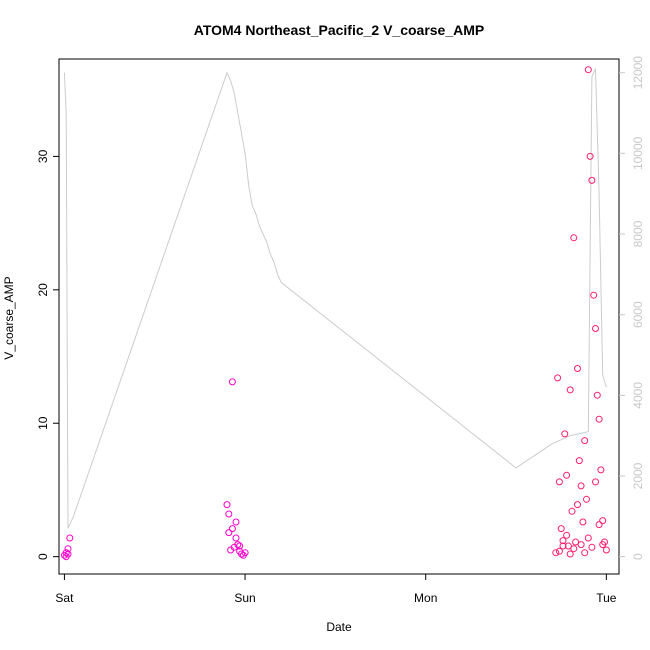 Image resolution: width=650 pixels, height=650 pixels. What do you see at coordinates (43, 290) in the screenshot?
I see `y-tick-label: 20` at bounding box center [43, 290].